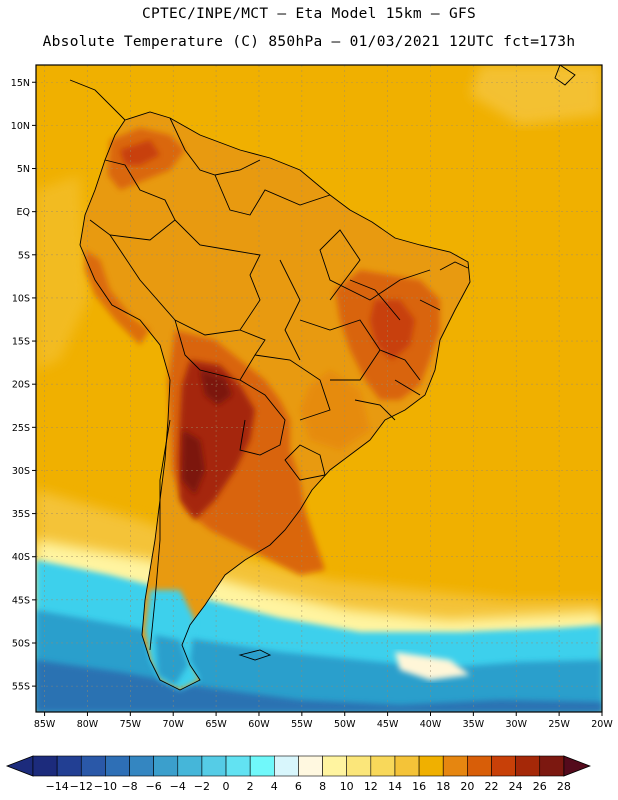 This screenshot has height=800, width=618. What do you see at coordinates (602, 724) in the screenshot?
I see `lon-tick-label: 20W` at bounding box center [602, 724].